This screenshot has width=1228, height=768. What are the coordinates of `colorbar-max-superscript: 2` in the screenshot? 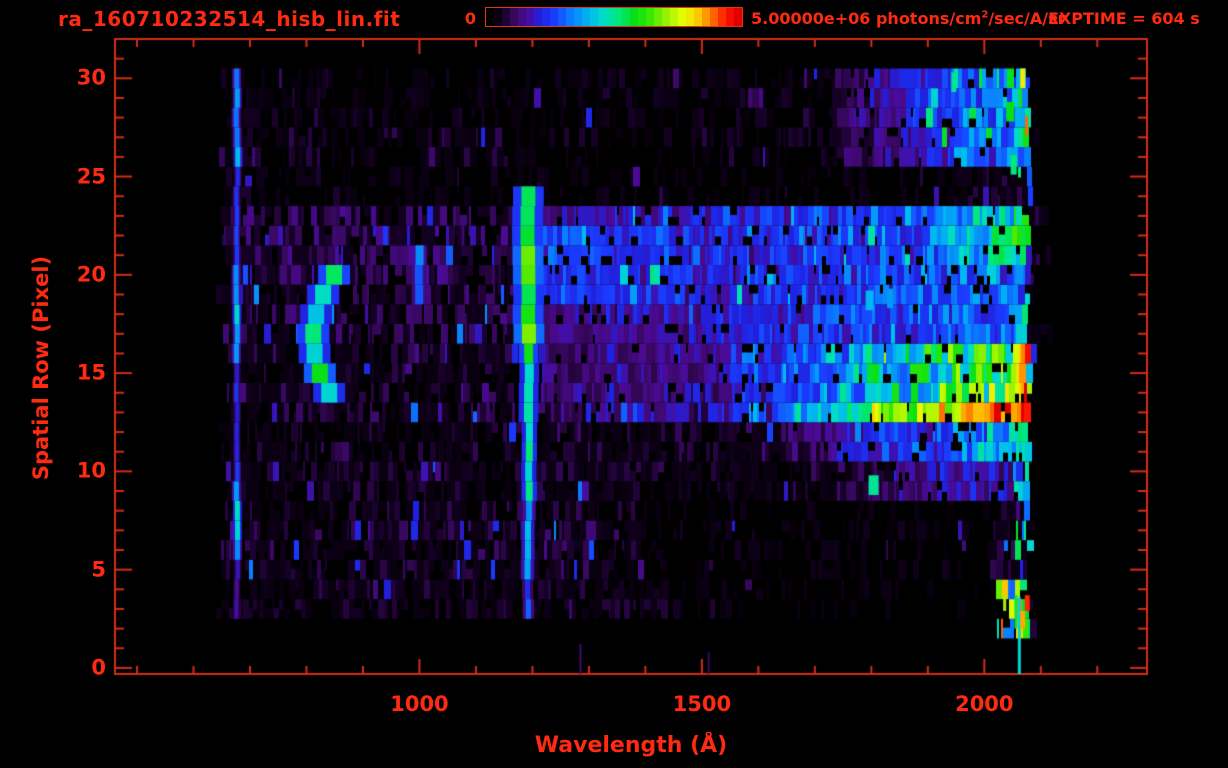 It's located at (985, 15).